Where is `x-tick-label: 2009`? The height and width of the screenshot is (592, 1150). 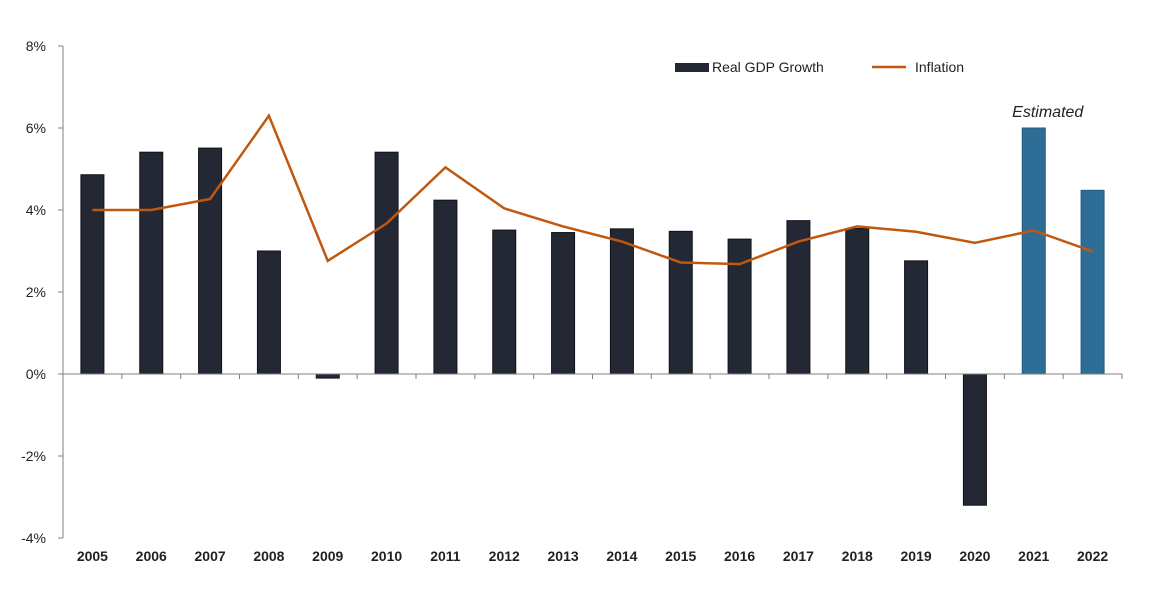
x-tick-label: 2009 is located at coordinates (327, 556).